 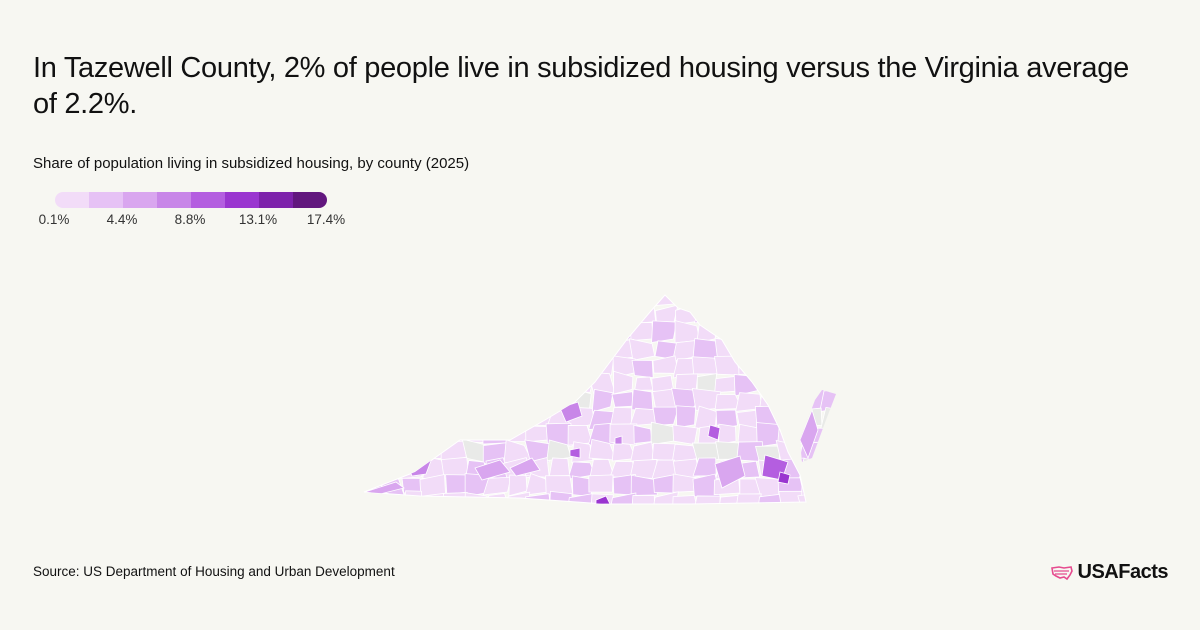 What do you see at coordinates (190, 219) in the screenshot?
I see `legend-tick-label: 8.8%` at bounding box center [190, 219].